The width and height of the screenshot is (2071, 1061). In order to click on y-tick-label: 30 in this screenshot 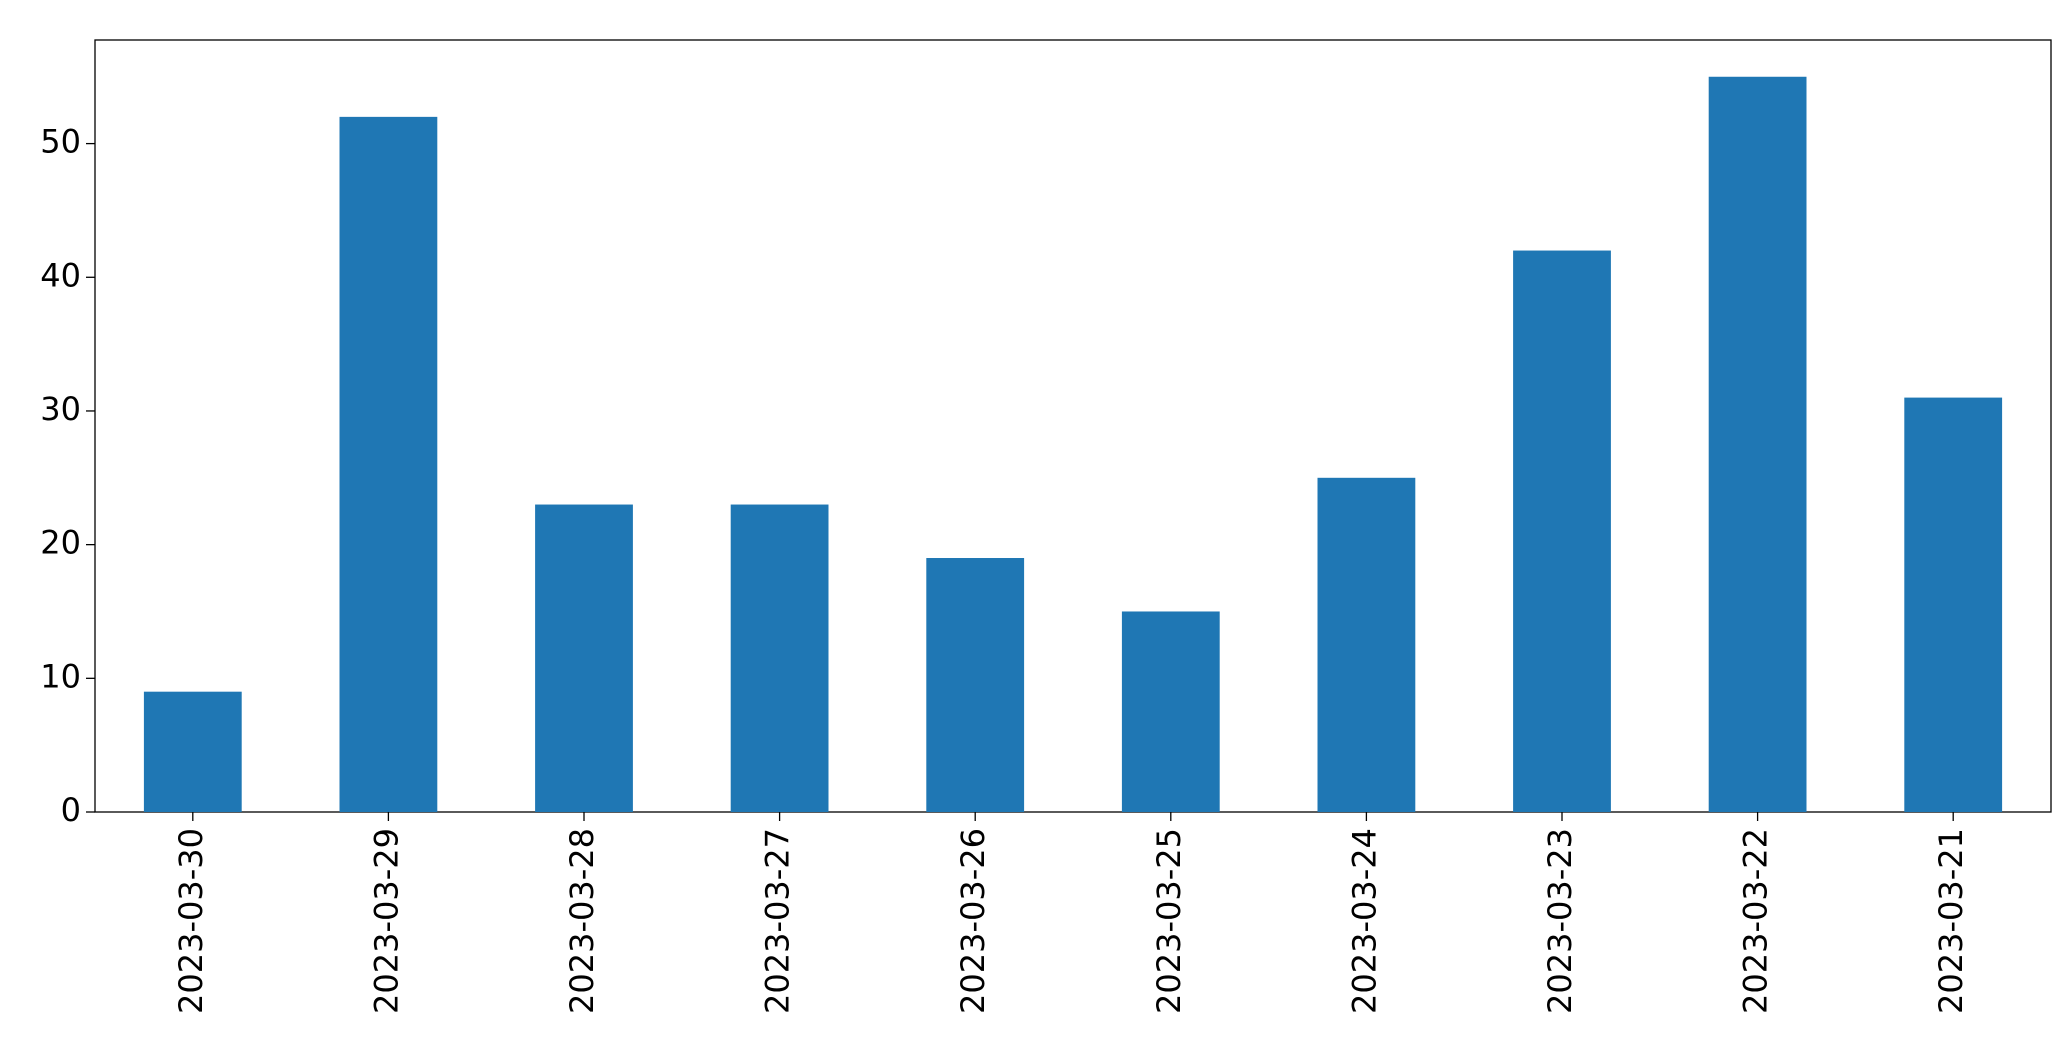, I will do `click(60, 409)`.